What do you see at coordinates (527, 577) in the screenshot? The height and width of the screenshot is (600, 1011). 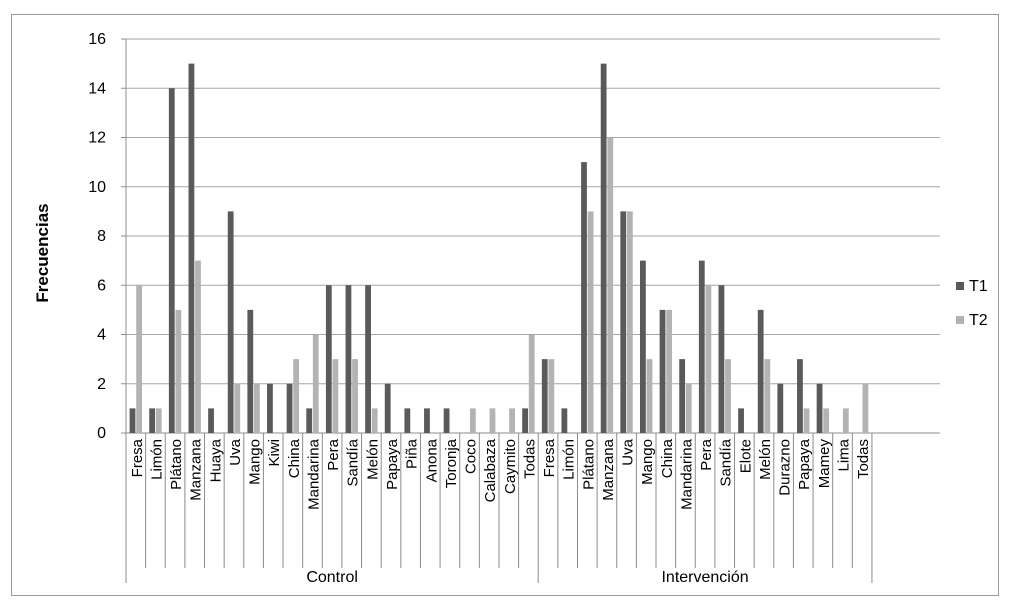 I see `group-labels: Control Intervención` at bounding box center [527, 577].